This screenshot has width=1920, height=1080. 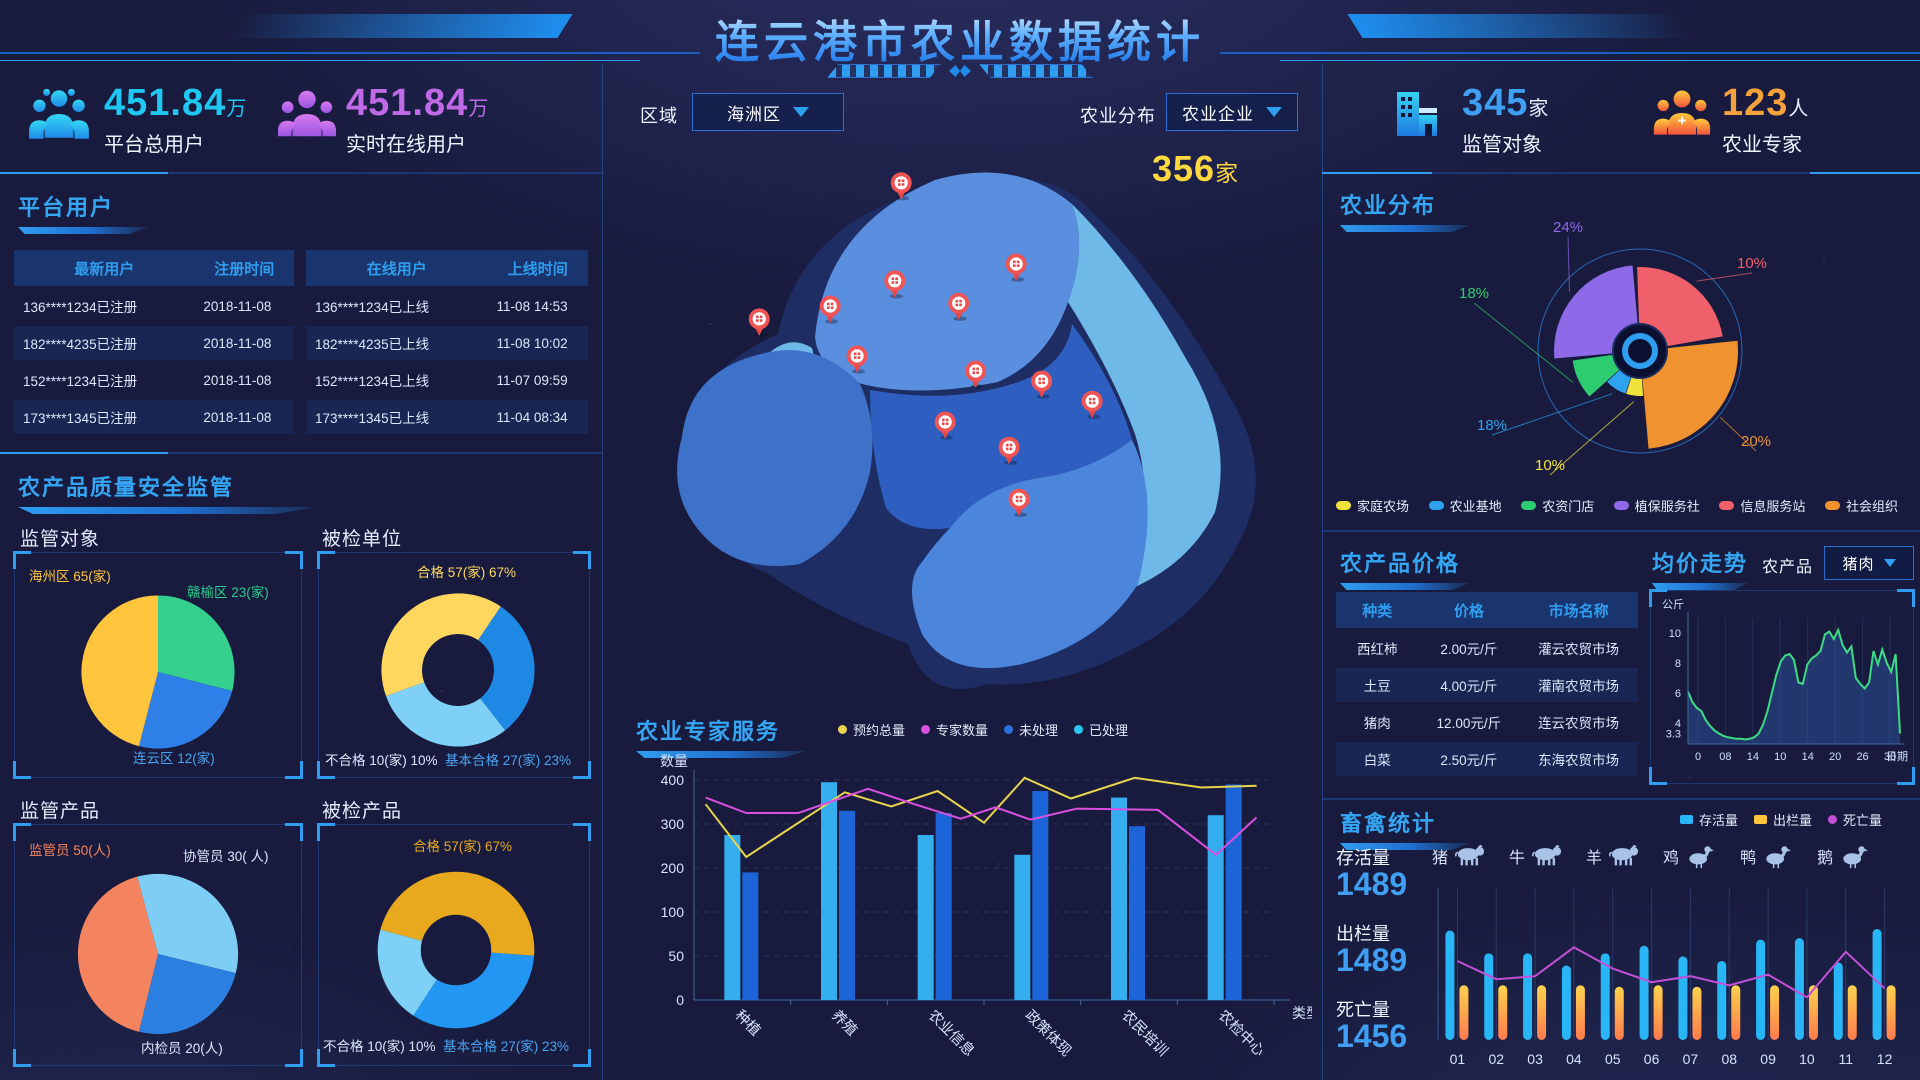 I want to click on expert-service-legend: 预约总量 专家数量 未处理 已处理, so click(x=991, y=729).